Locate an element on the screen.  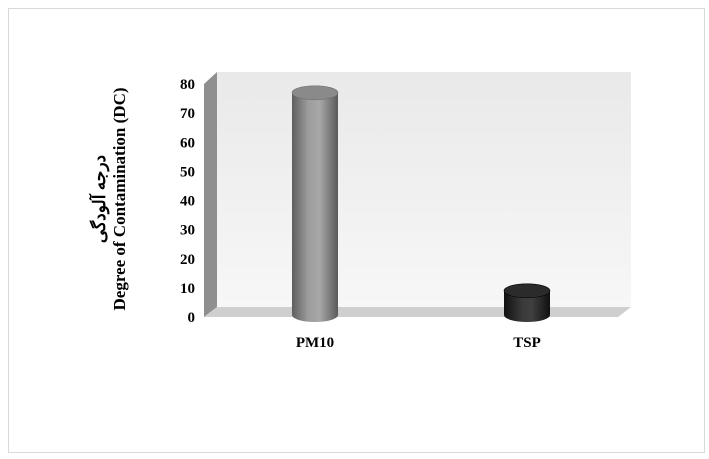
y-tick-label: 70 is located at coordinates (187, 114).